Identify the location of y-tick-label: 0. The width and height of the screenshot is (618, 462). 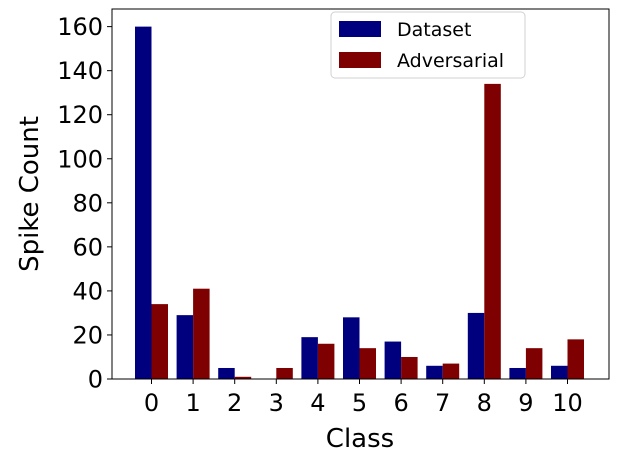
(95, 380).